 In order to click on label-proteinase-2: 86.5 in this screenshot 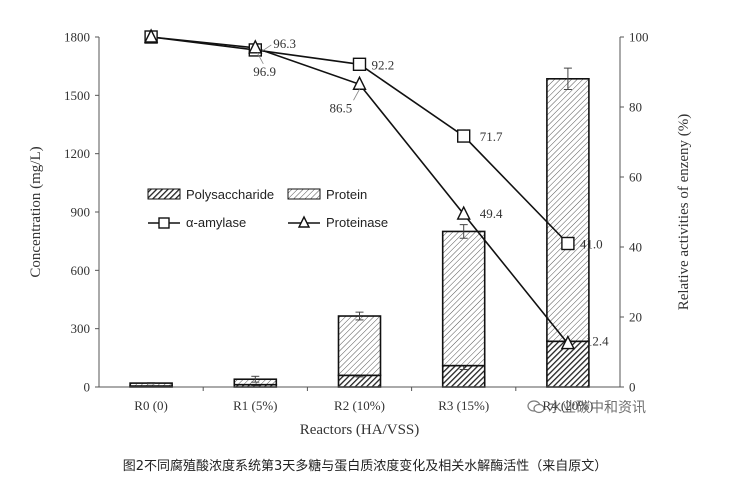, I will do `click(341, 107)`.